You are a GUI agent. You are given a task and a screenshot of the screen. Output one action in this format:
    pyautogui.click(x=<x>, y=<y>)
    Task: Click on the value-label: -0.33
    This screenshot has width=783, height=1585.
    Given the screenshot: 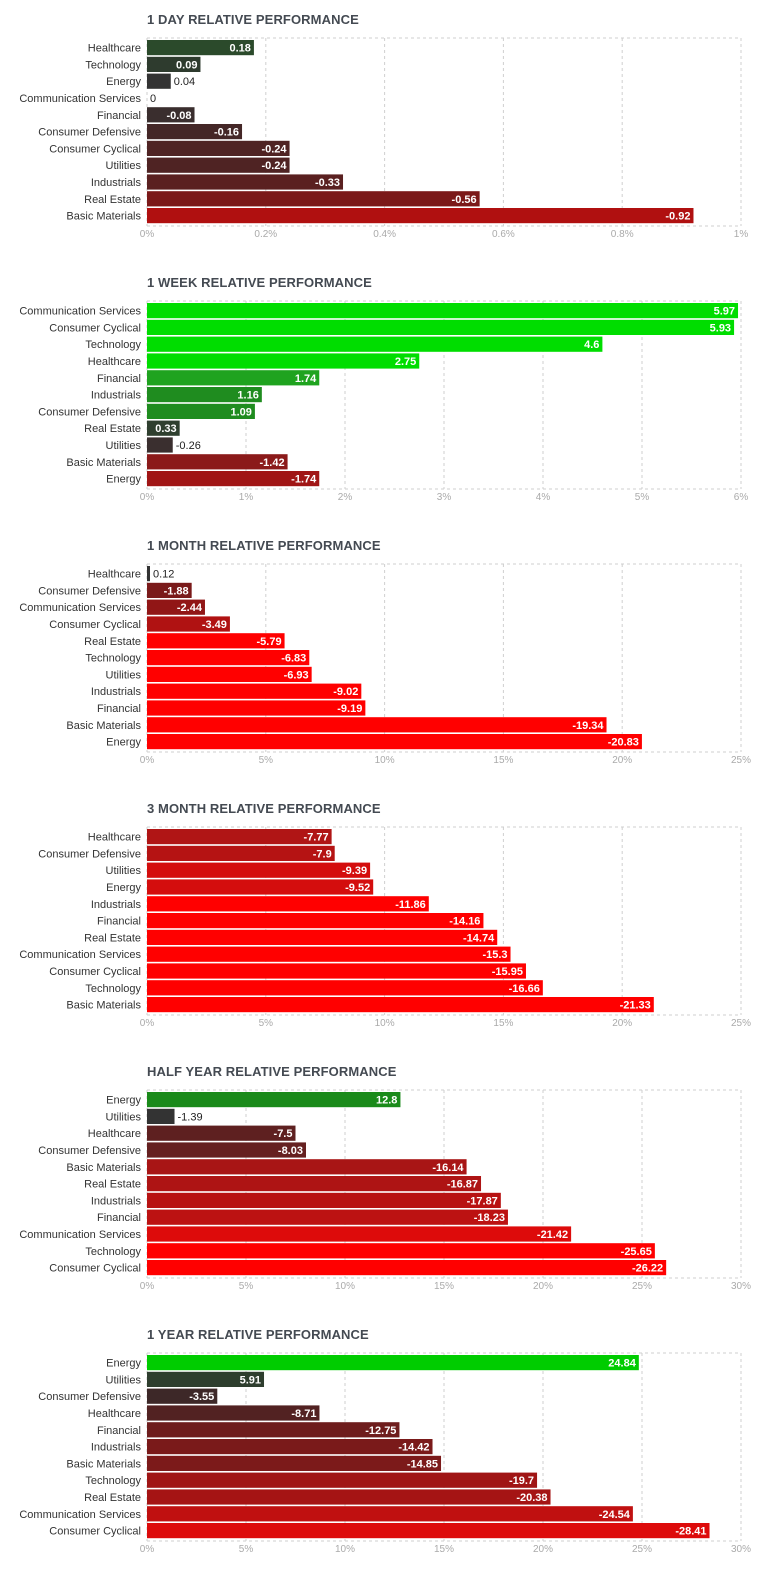 What is the action you would take?
    pyautogui.click(x=327, y=183)
    